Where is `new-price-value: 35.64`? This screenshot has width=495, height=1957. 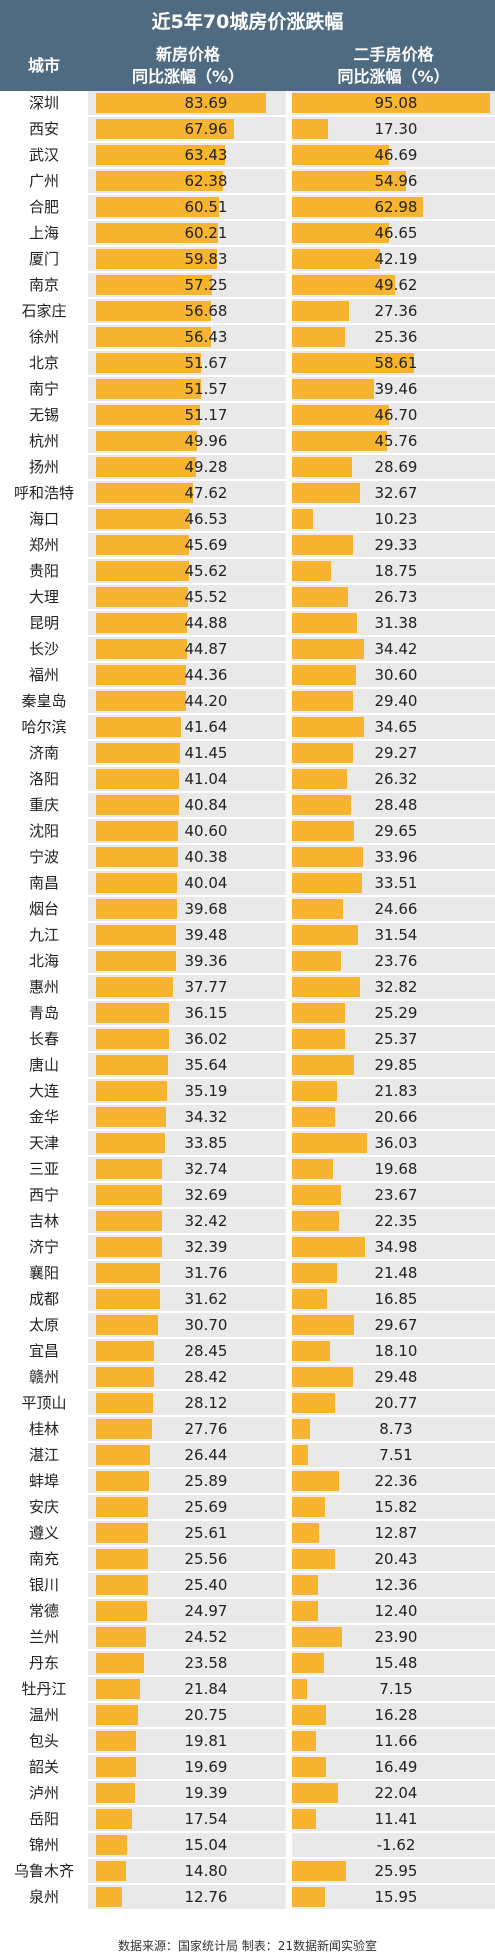 new-price-value: 35.64 is located at coordinates (206, 1065).